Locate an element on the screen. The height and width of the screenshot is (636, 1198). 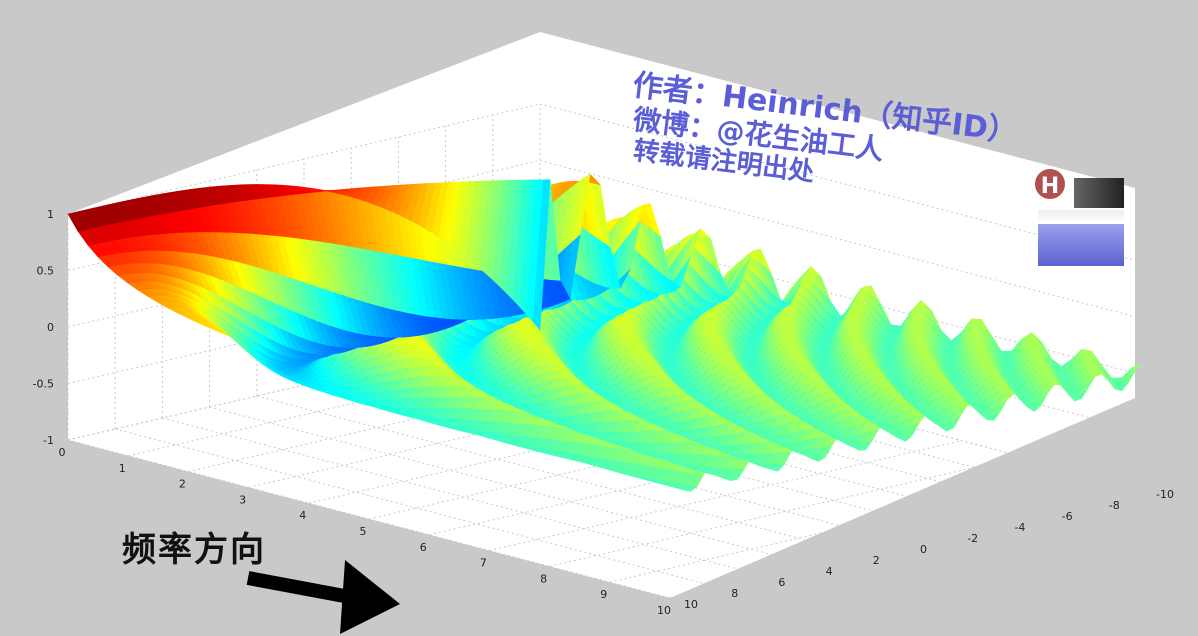
x-tick-label: 1 is located at coordinates (122, 468).